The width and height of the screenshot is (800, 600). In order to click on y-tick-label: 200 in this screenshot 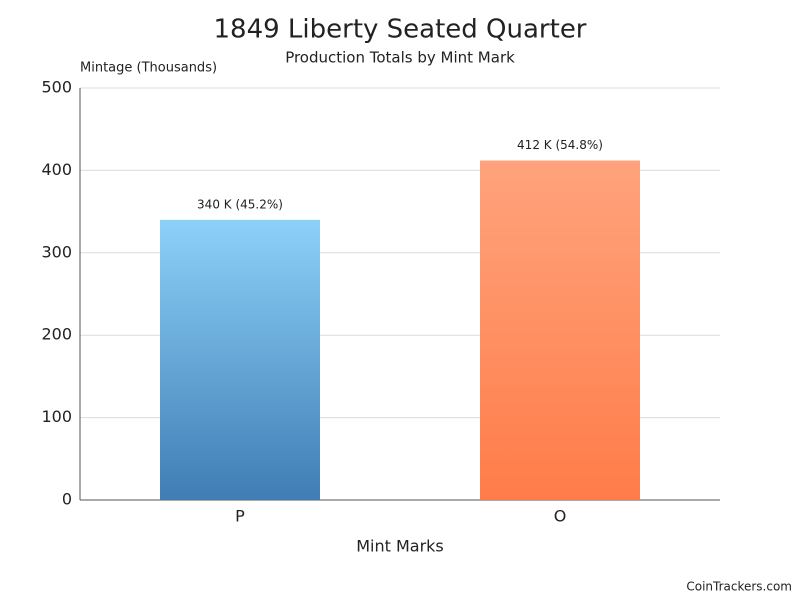, I will do `click(56, 334)`.